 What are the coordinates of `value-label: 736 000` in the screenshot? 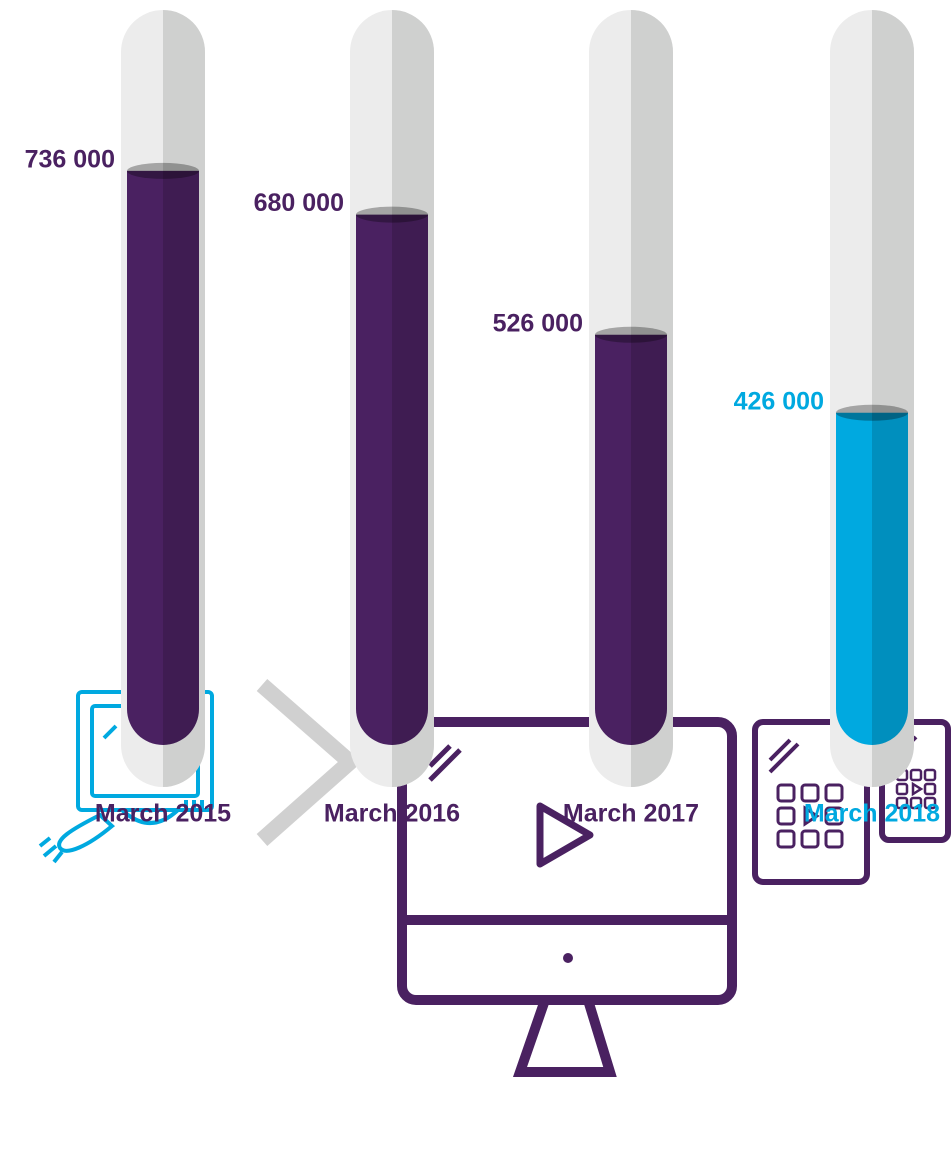 It's located at (70, 160).